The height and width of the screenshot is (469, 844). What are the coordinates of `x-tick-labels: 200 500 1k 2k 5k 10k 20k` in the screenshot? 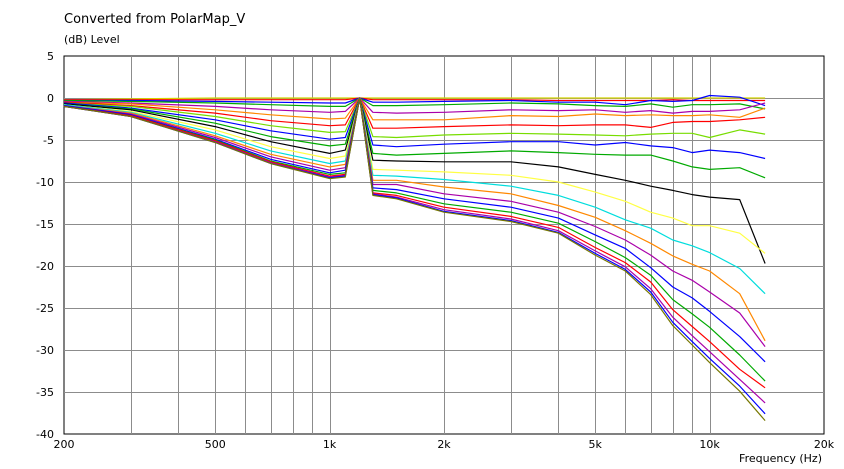 It's located at (444, 444).